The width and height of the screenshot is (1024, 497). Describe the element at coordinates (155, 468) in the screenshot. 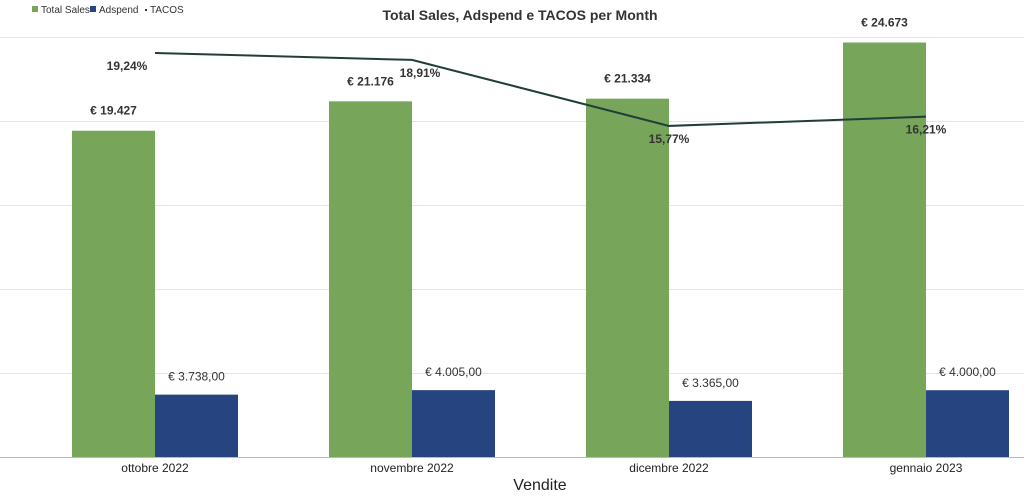

I see `category-label: ottobre 2022` at that location.